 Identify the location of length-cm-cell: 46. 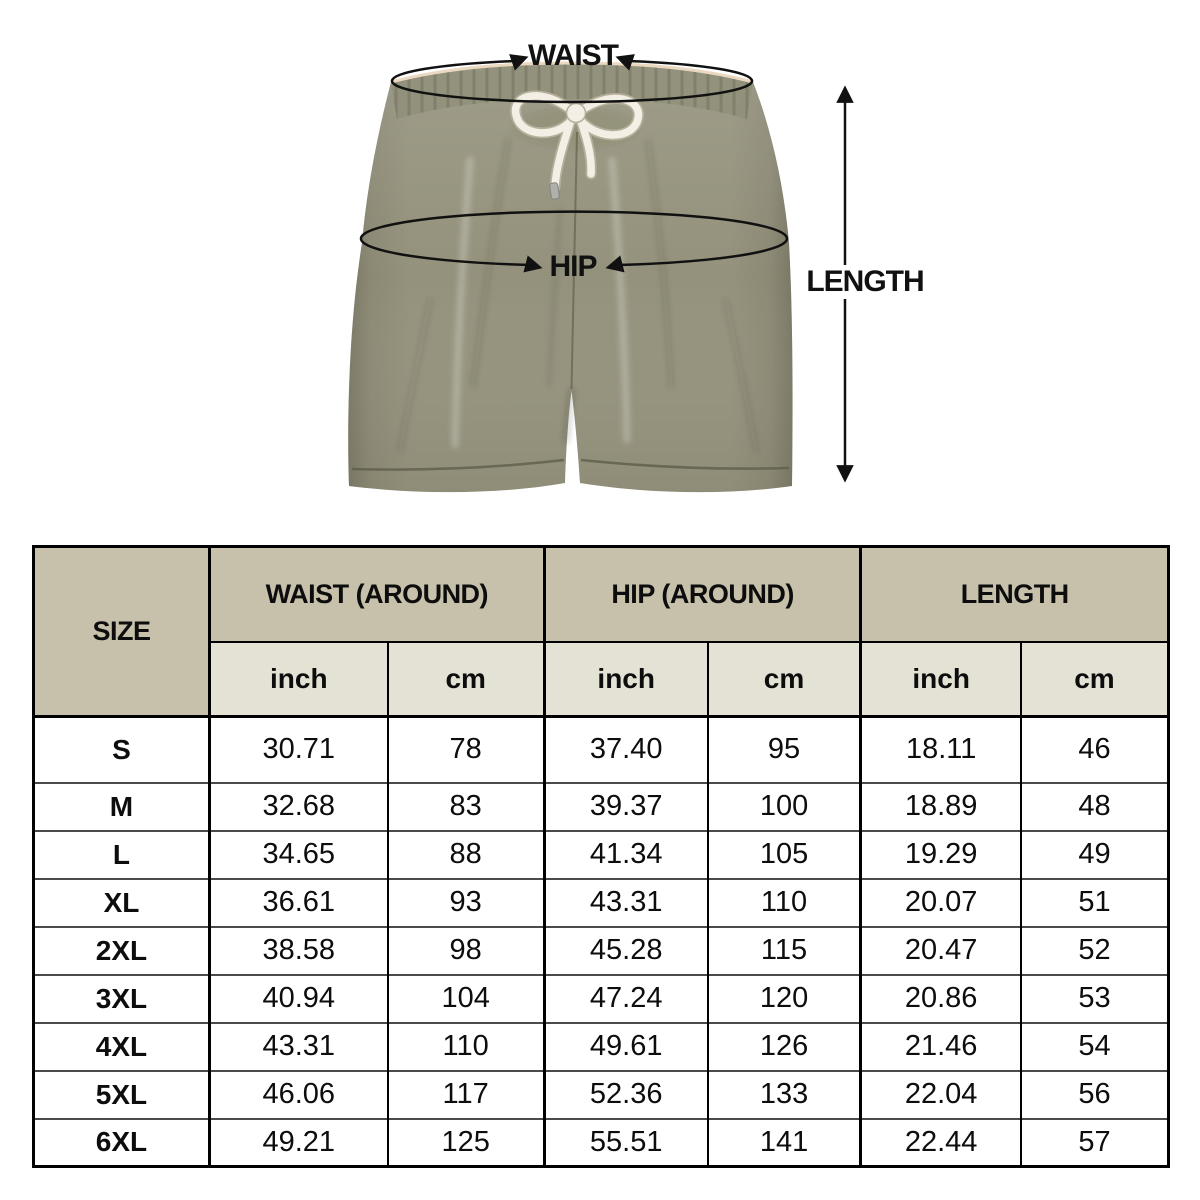
(1094, 749).